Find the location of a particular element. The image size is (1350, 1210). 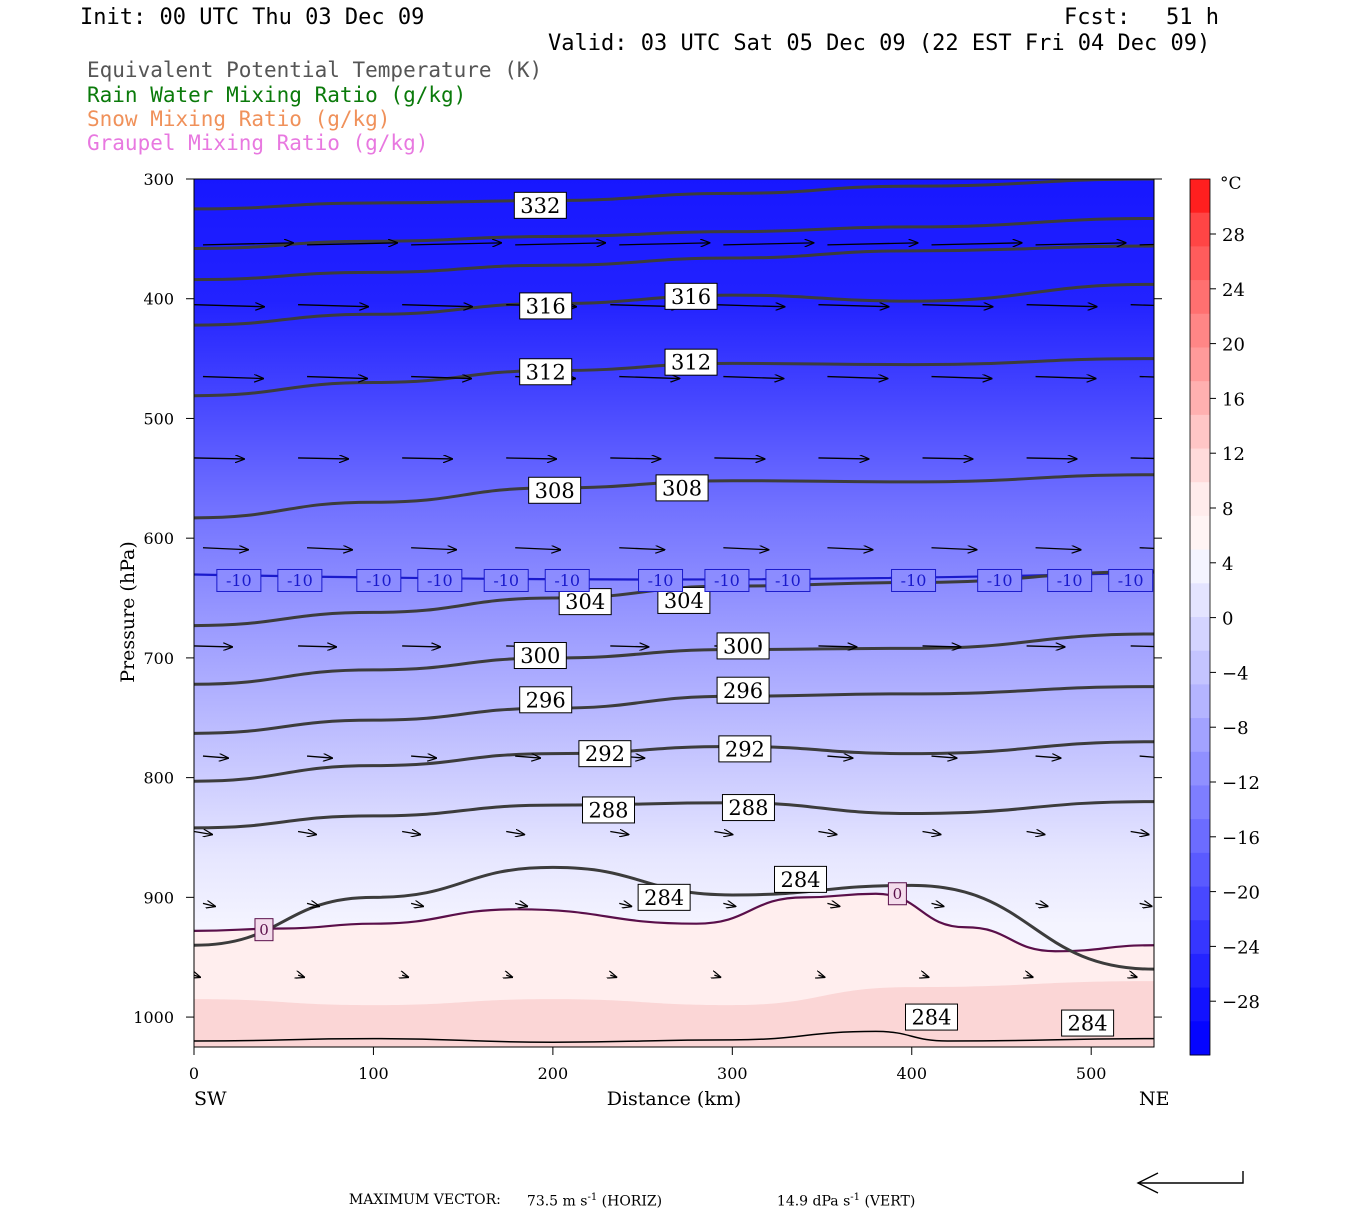

theta-e-label-text: 292 is located at coordinates (605, 754).